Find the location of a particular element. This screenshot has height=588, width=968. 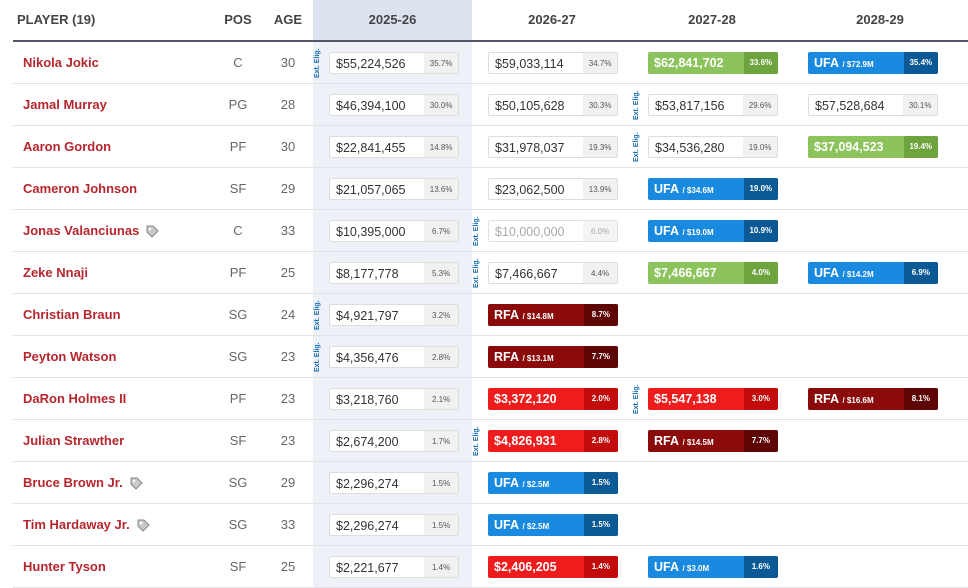

player-name: Nikola Jokic is located at coordinates (61, 62).